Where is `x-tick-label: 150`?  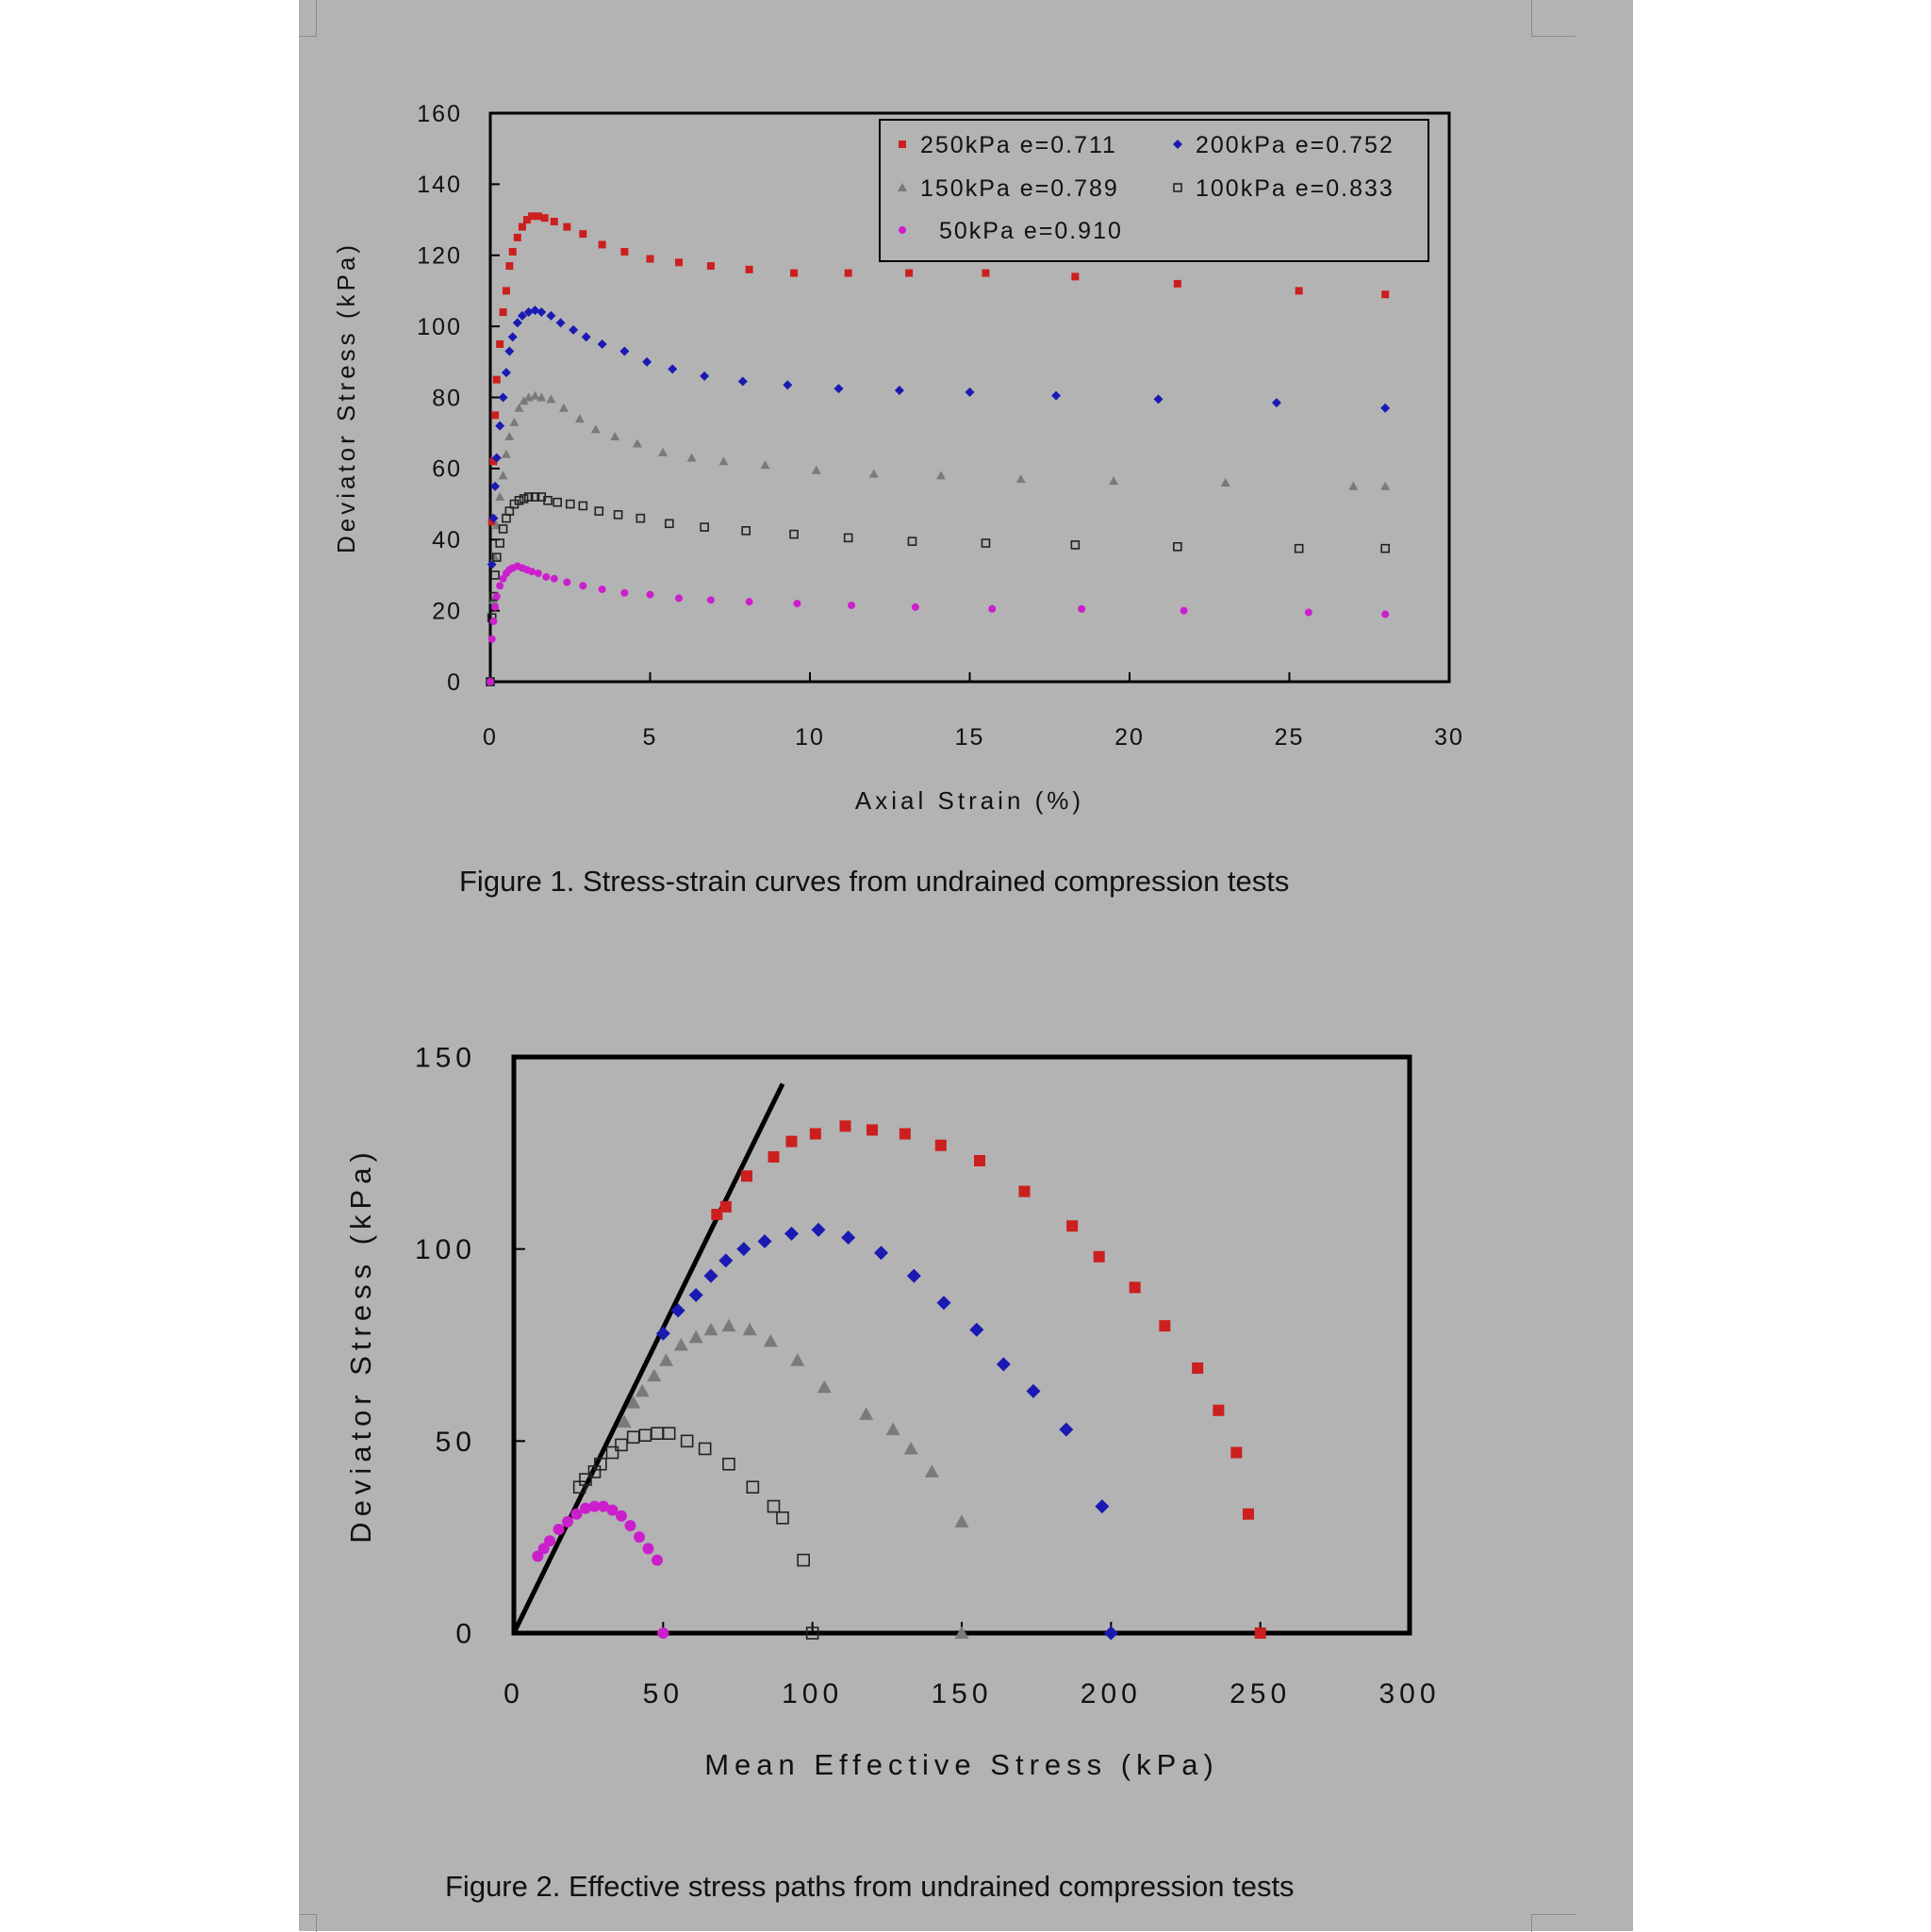 x-tick-label: 150 is located at coordinates (961, 1693).